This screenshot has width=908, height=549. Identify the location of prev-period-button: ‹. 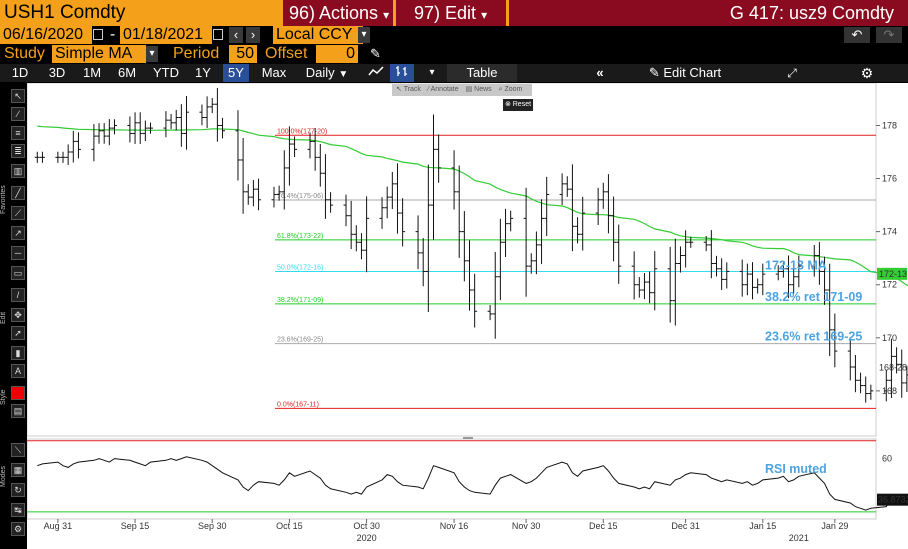
(236, 35).